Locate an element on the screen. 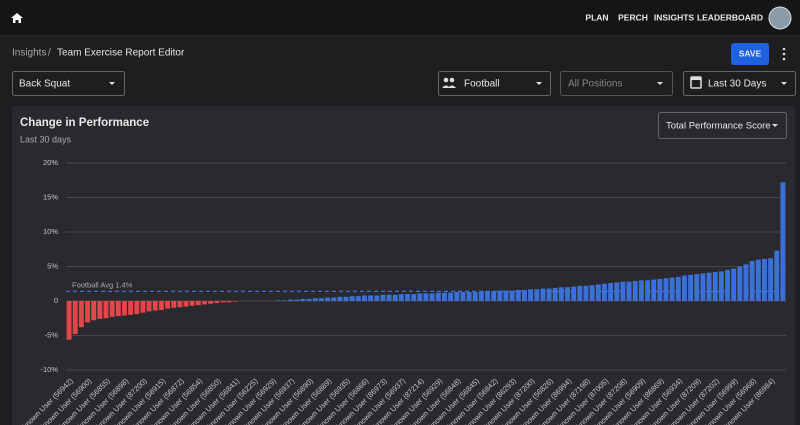 The height and width of the screenshot is (425, 800). nav-plan: PLAN is located at coordinates (596, 17).